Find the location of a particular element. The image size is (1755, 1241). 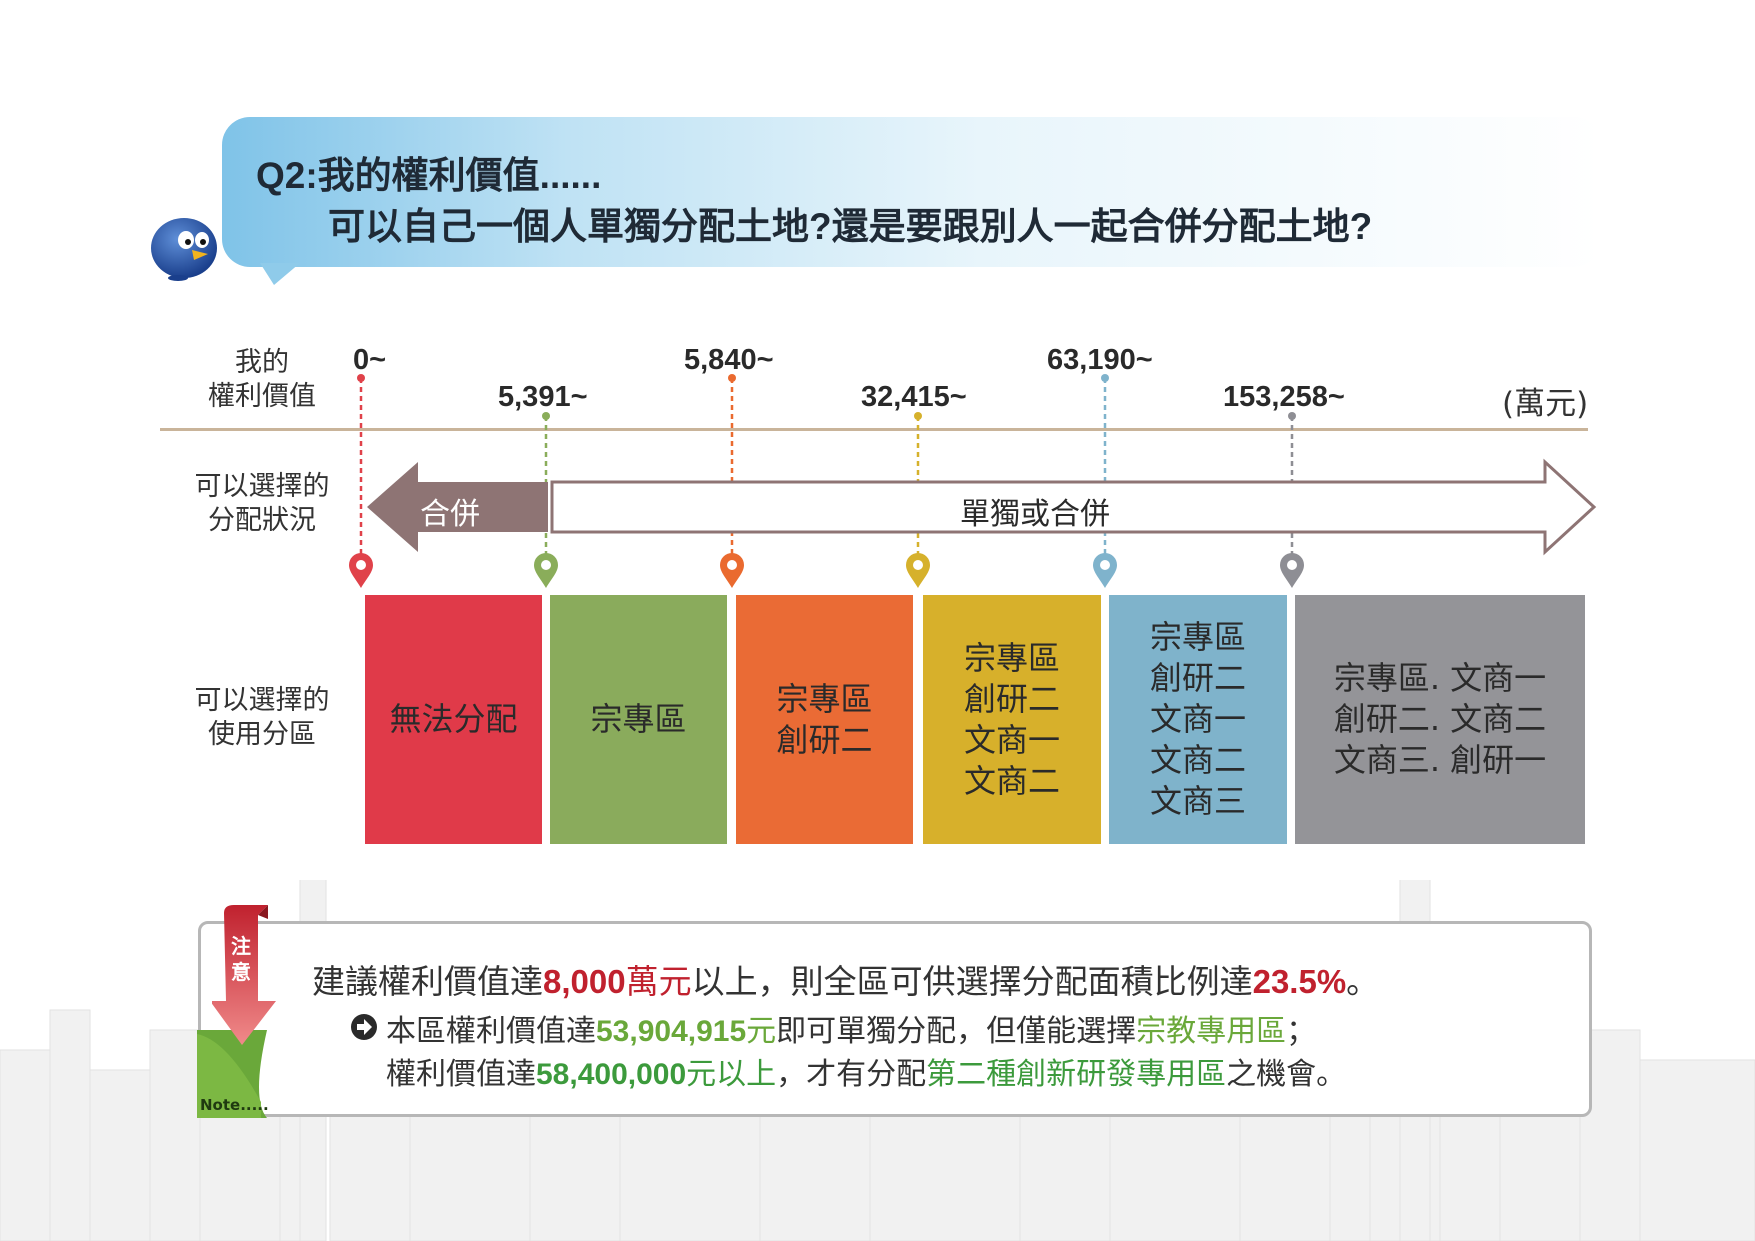

note-line-1: 建議權利價值達8,000萬元以上，則全區可供選擇分配面積比例達23.5%。 is located at coordinates (845, 979).